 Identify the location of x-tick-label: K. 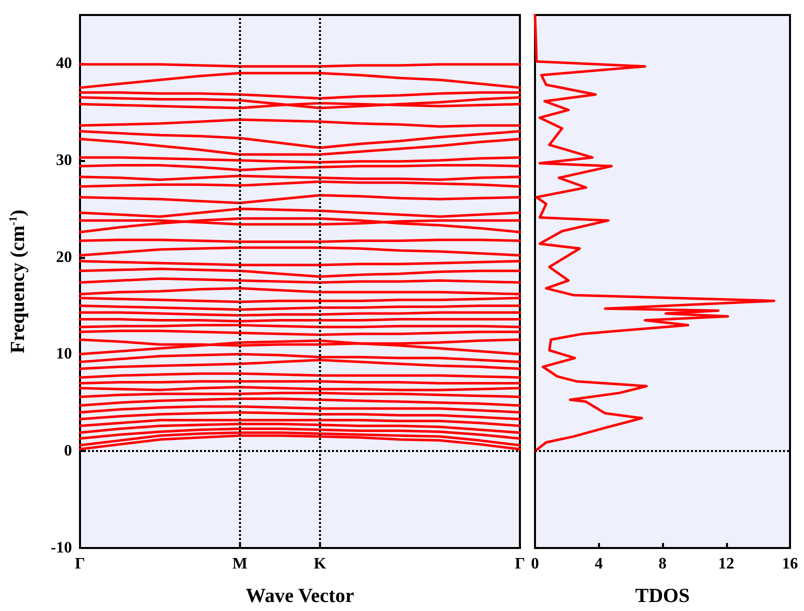
(320, 564).